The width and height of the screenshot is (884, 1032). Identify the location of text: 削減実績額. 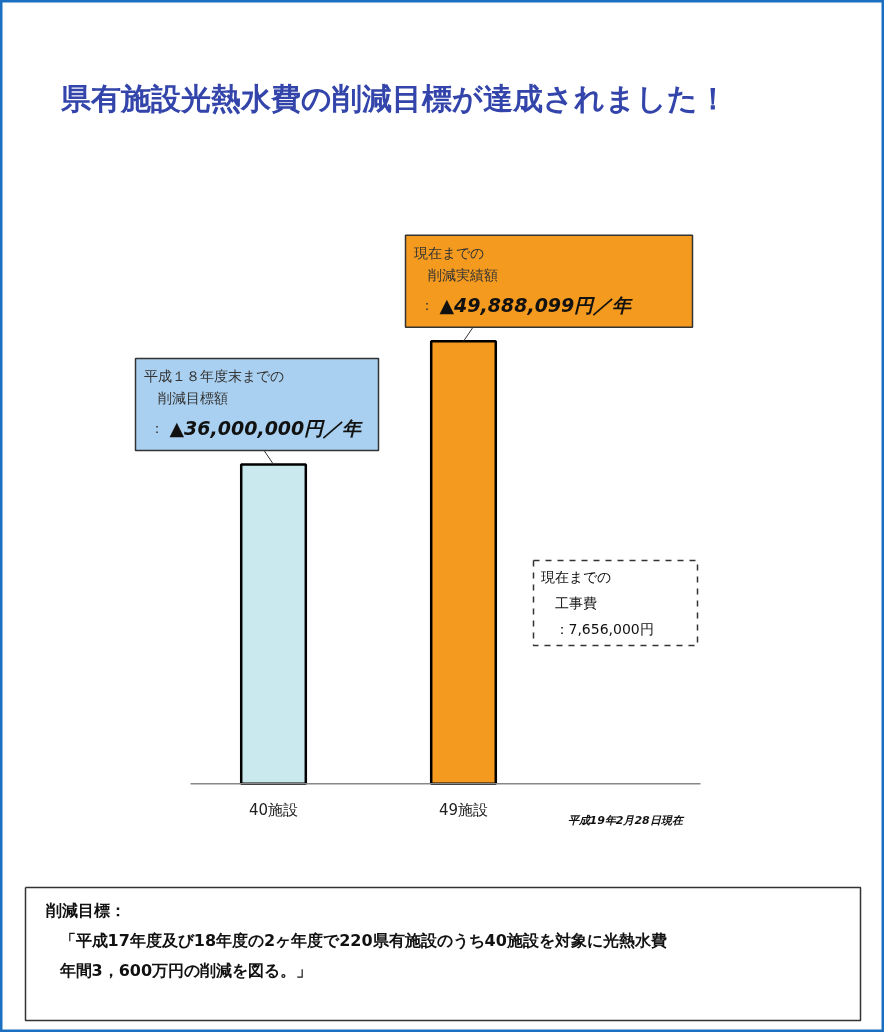
(462, 275).